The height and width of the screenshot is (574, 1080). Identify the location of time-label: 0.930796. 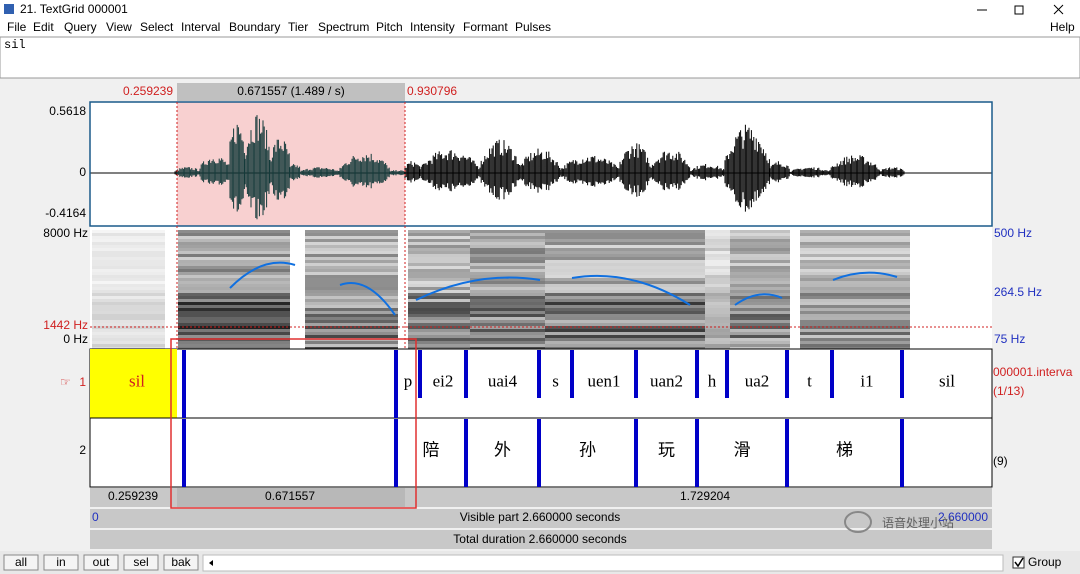
(432, 91).